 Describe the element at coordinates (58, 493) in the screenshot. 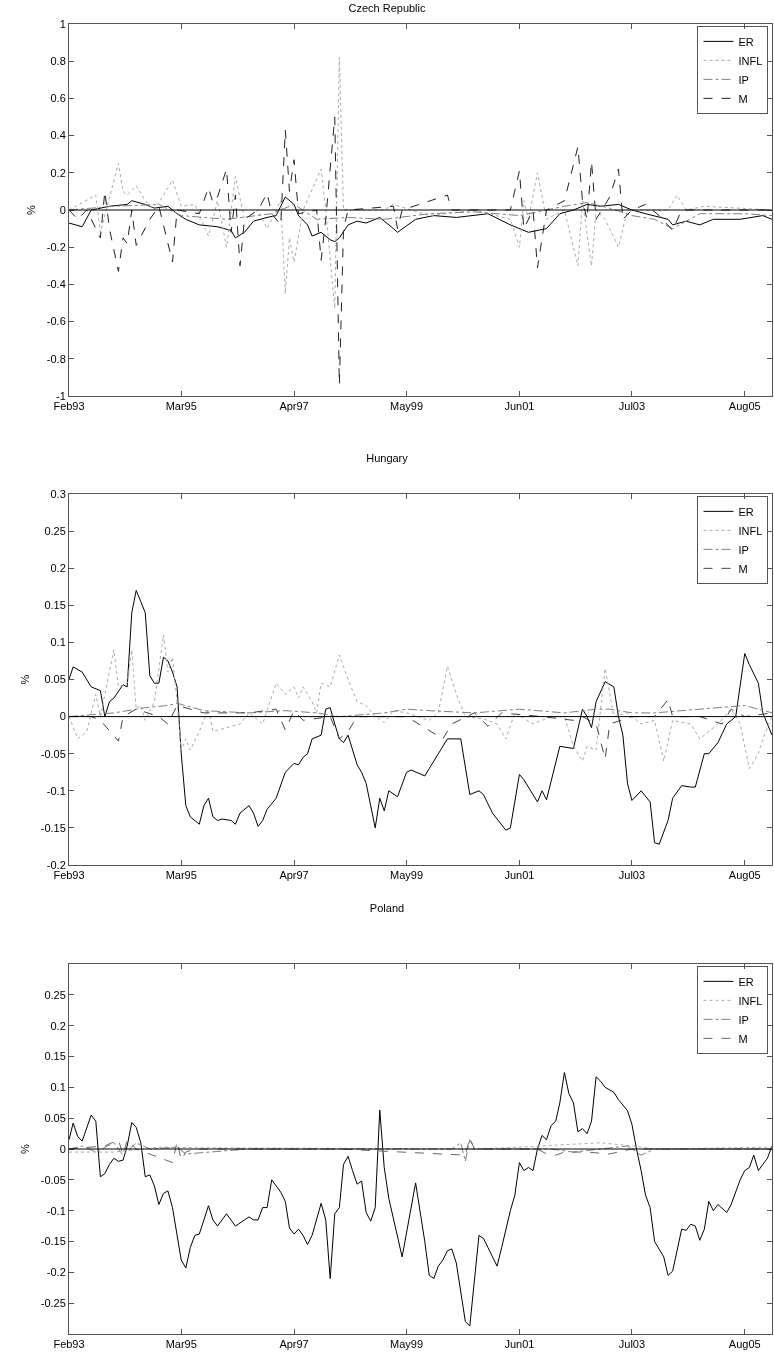

I see `y-tick-label: 0.3` at that location.